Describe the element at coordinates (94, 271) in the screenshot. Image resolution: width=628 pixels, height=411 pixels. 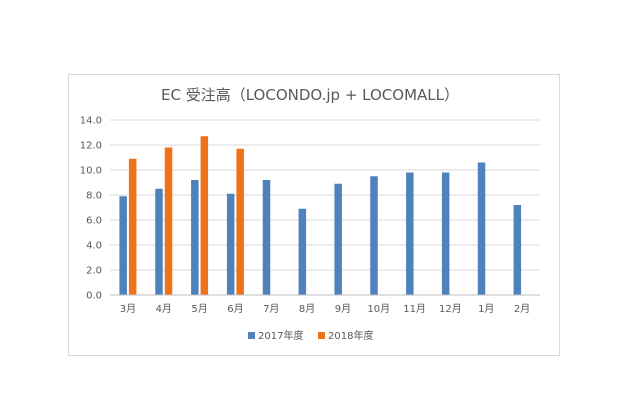
I see `y-tick-label: 2.0` at that location.